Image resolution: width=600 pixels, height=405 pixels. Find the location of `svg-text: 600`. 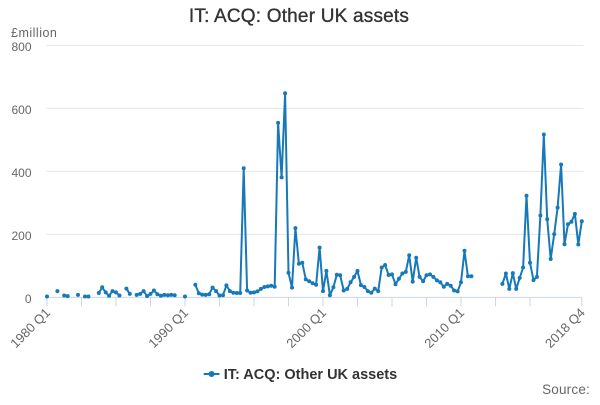

svg-text: 600 is located at coordinates (21, 110).